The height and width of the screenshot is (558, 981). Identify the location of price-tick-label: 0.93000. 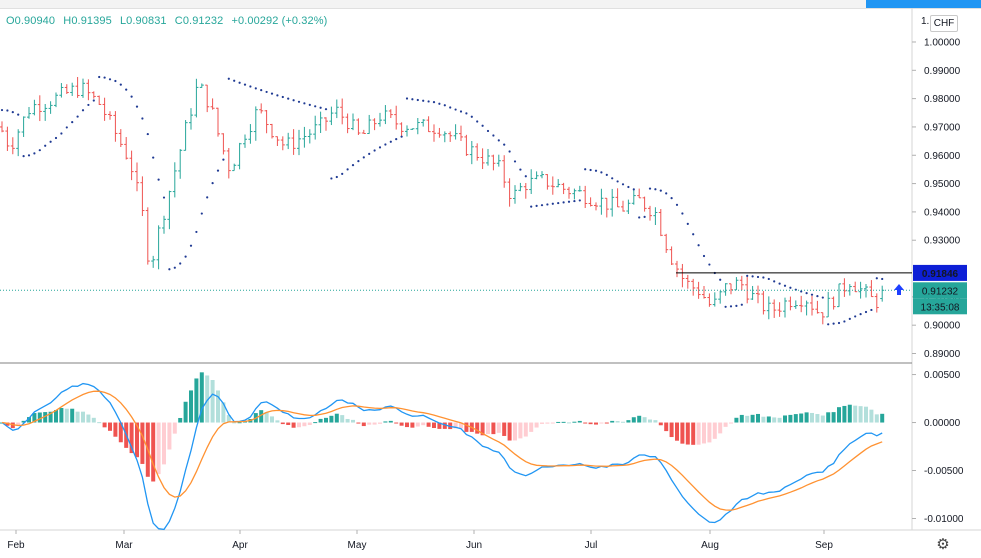
(942, 241).